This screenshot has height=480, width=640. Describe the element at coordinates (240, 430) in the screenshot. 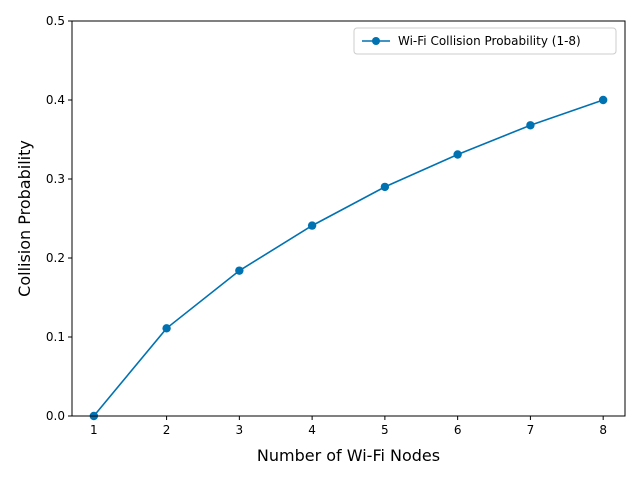

I see `x-tick-label: 3` at that location.